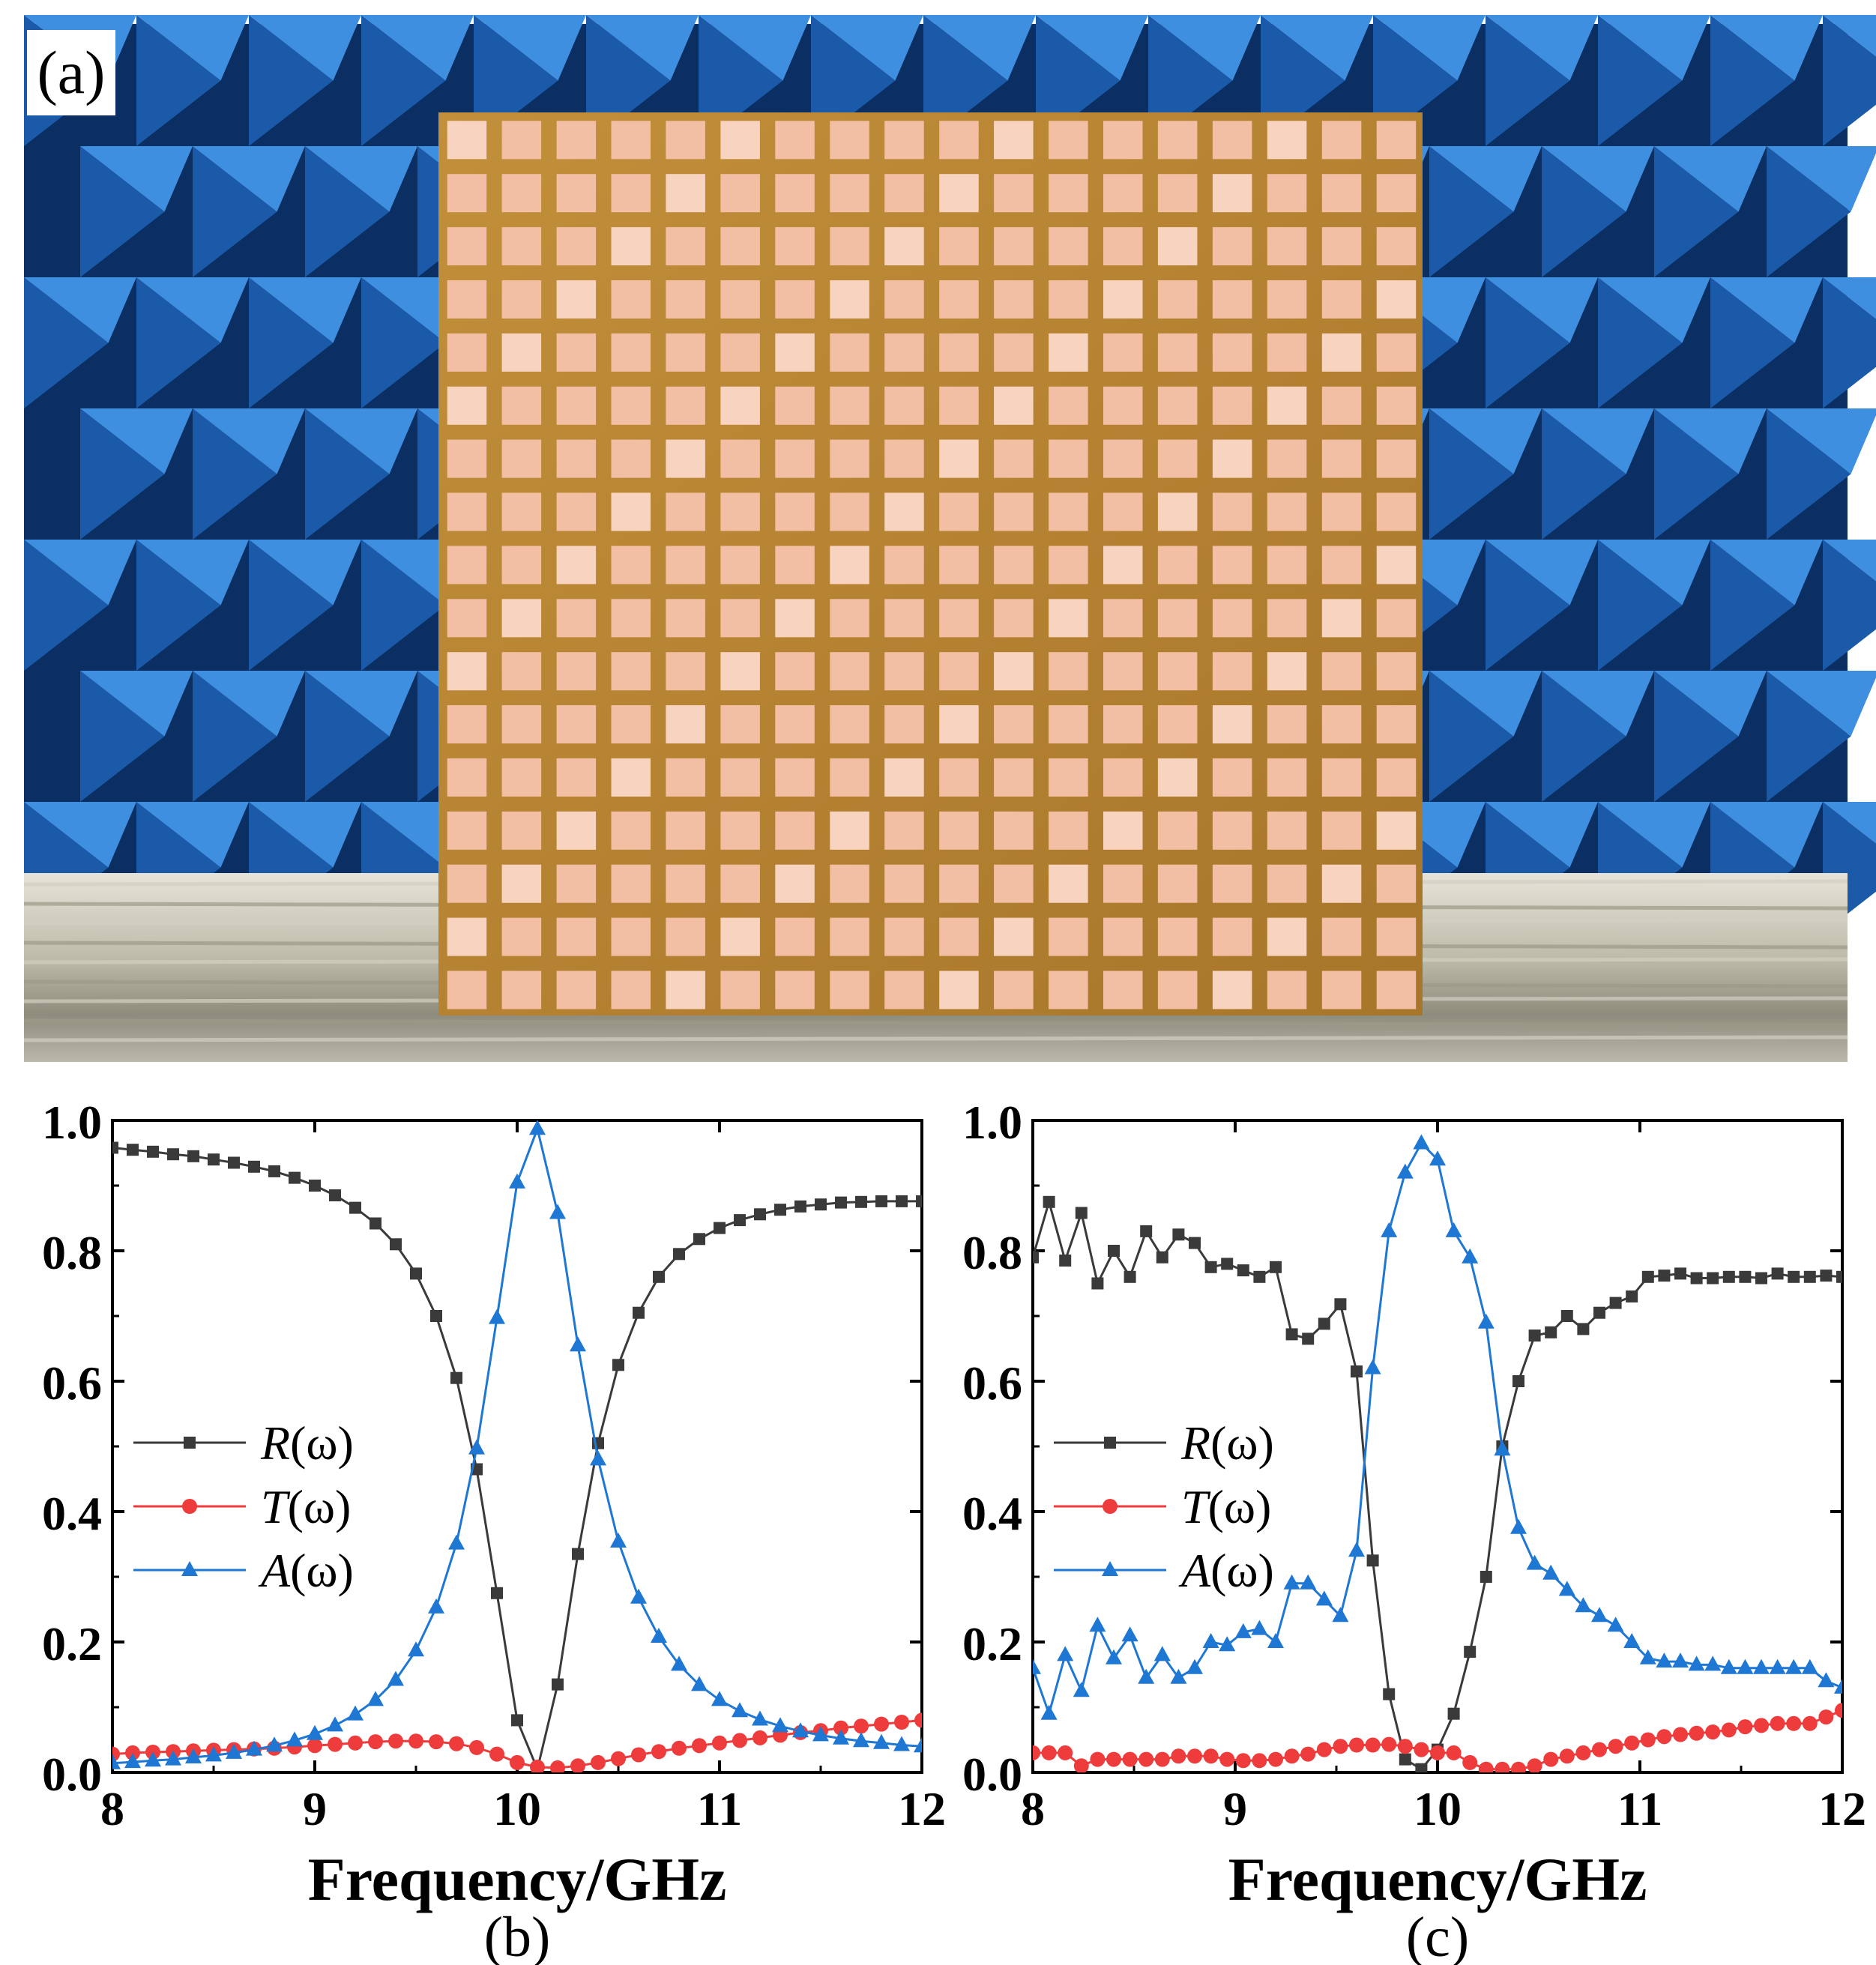  I want to click on chart-c-x-tick-label: 11, so click(1640, 1809).